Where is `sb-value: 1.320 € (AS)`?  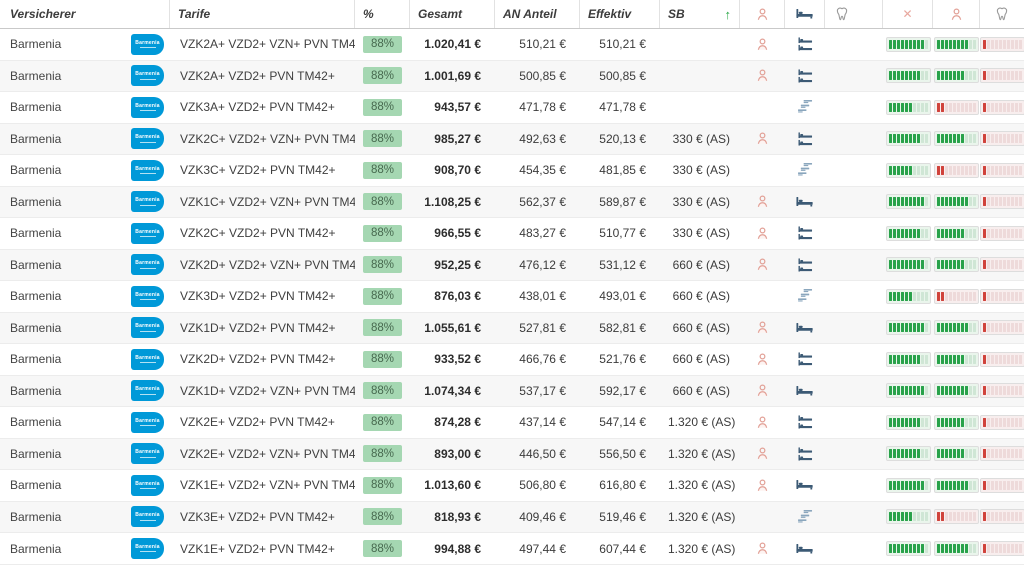
sb-value: 1.320 € (AS) is located at coordinates (702, 422).